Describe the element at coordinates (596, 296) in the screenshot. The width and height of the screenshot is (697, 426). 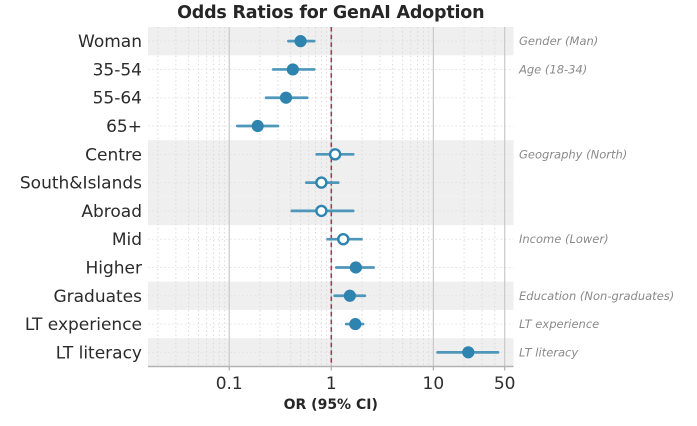
I see `group-annotation: Education (Non-graduates)` at that location.